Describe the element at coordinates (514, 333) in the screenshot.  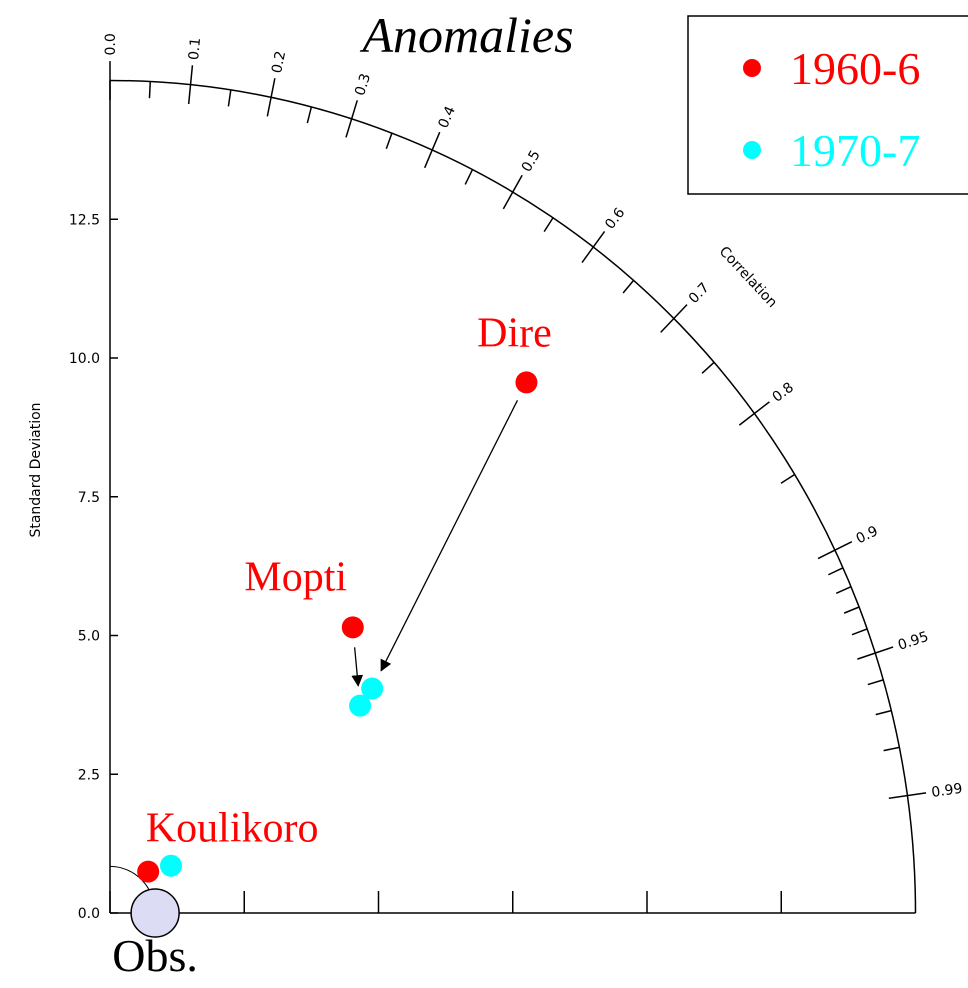
I see `station-label: Dire` at that location.